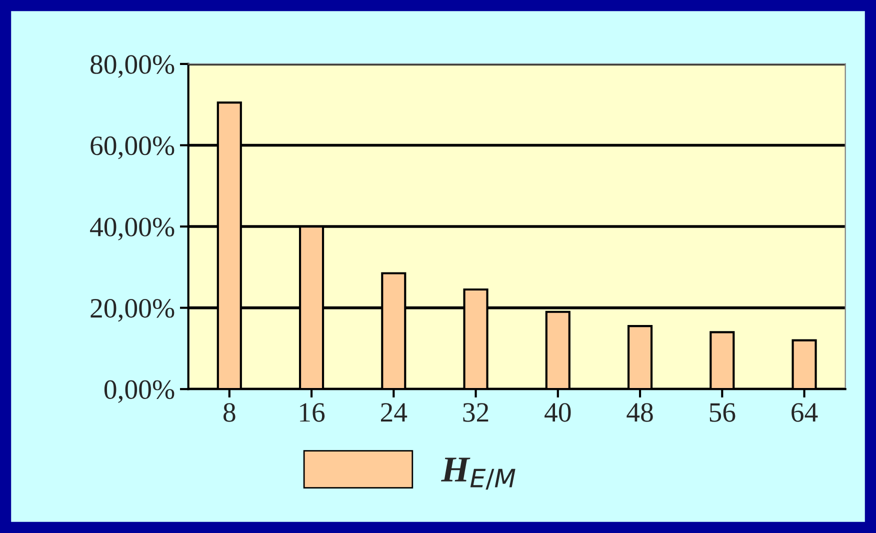 The image size is (876, 533). I want to click on y-tick-label: 60,00%, so click(132, 148).